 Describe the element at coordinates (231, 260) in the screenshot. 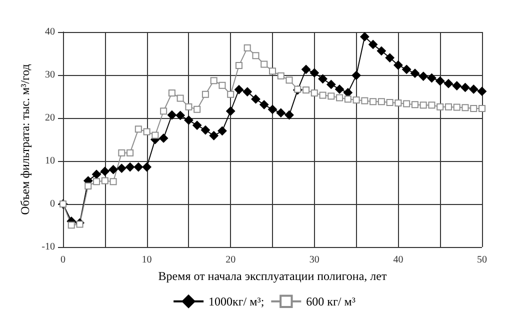

I see `x-tick-label: 20` at that location.